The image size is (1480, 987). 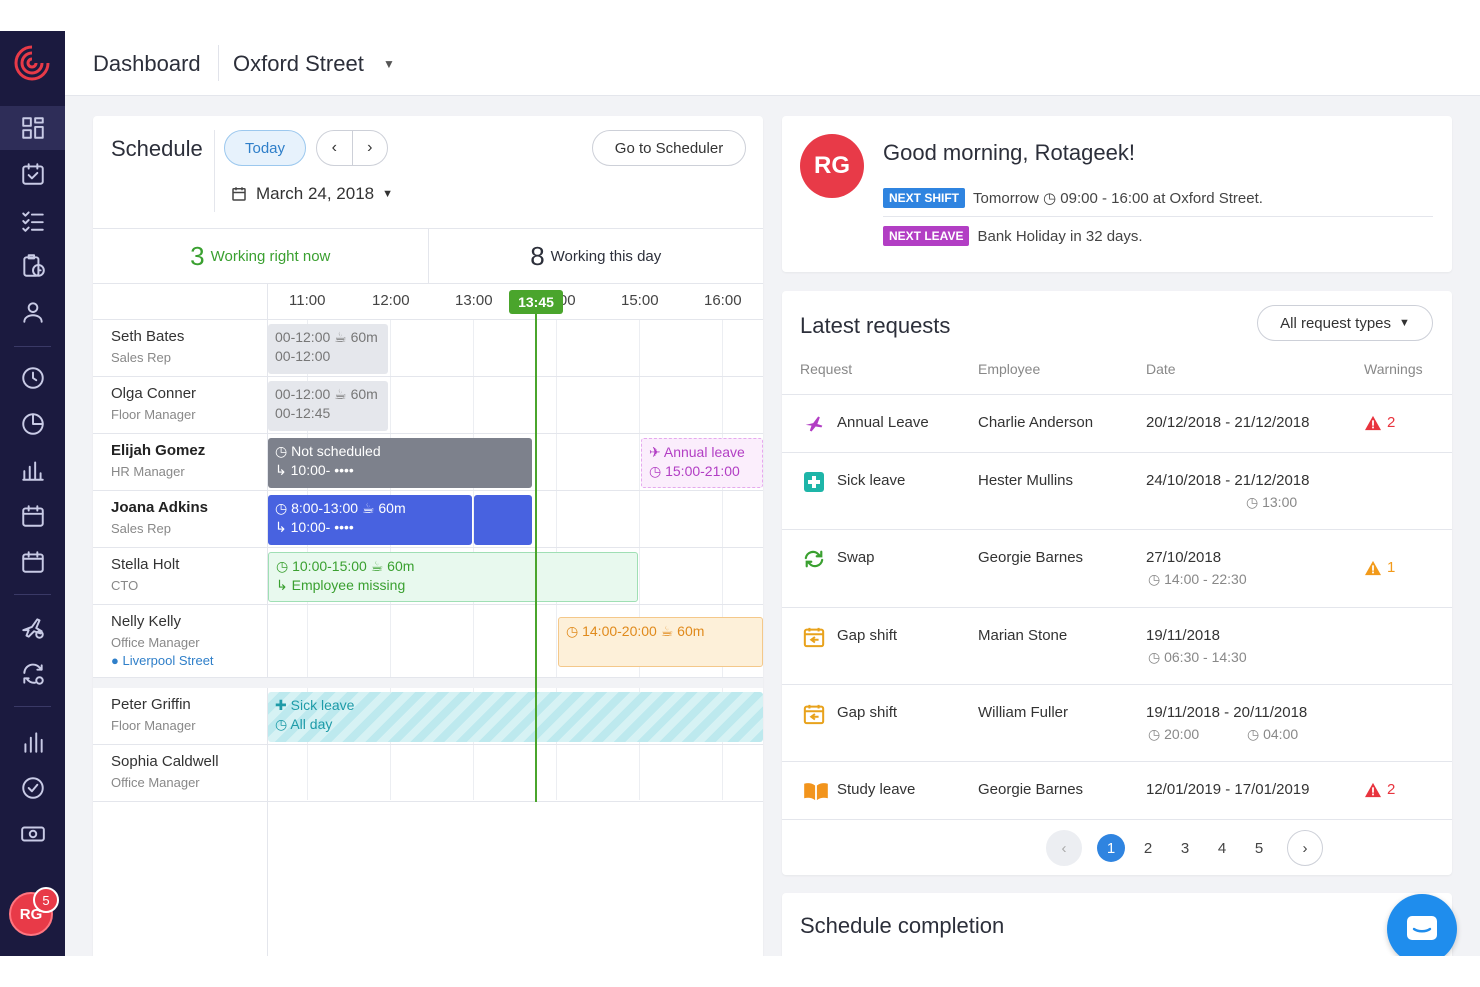 I want to click on shift-block: ◷ 14:00-20:00 ☕ 60m, so click(x=660, y=642).